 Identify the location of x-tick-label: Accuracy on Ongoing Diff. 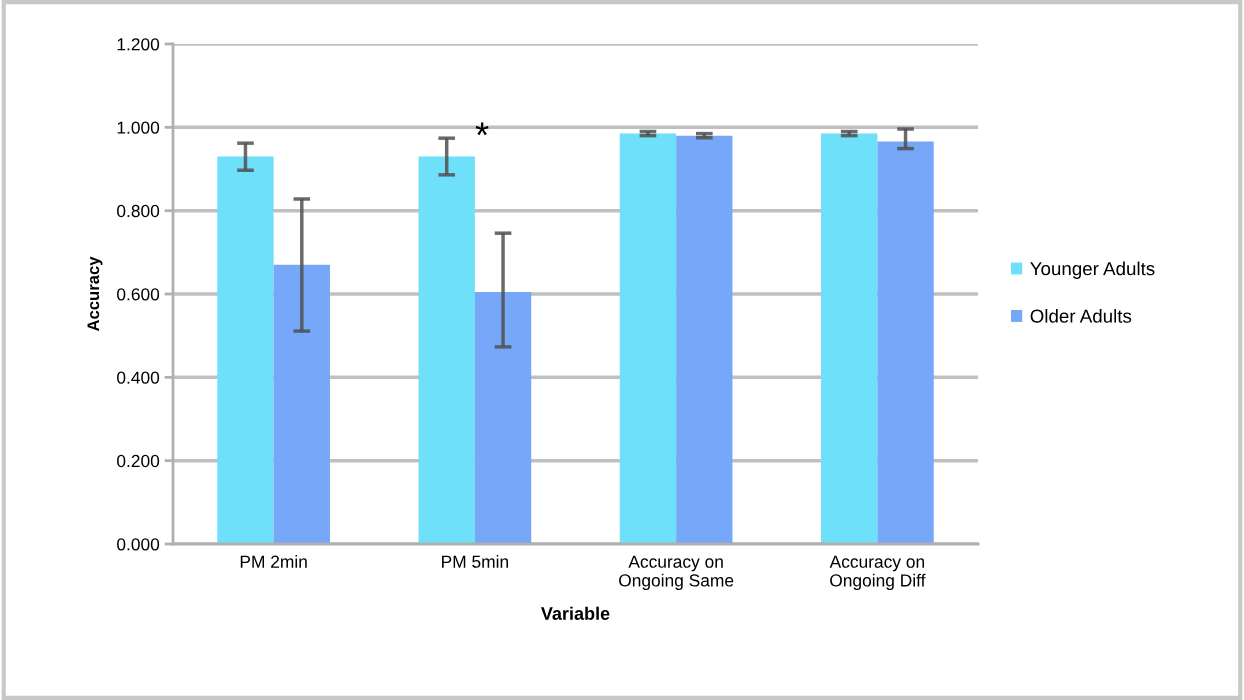
(877, 572).